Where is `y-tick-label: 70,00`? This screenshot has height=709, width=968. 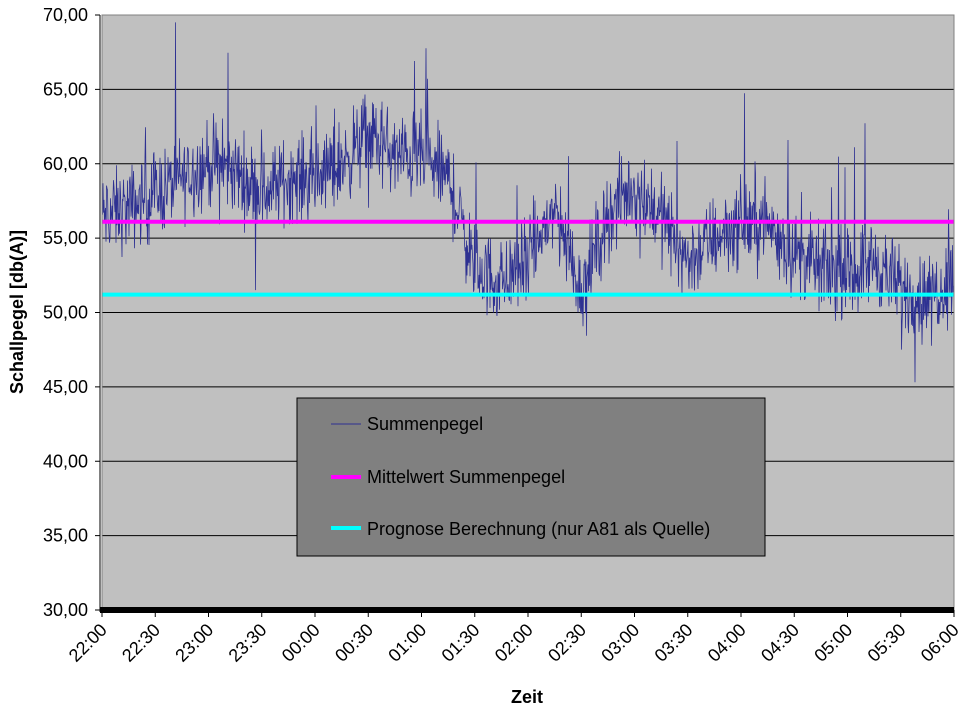
y-tick-label: 70,00 is located at coordinates (65, 15).